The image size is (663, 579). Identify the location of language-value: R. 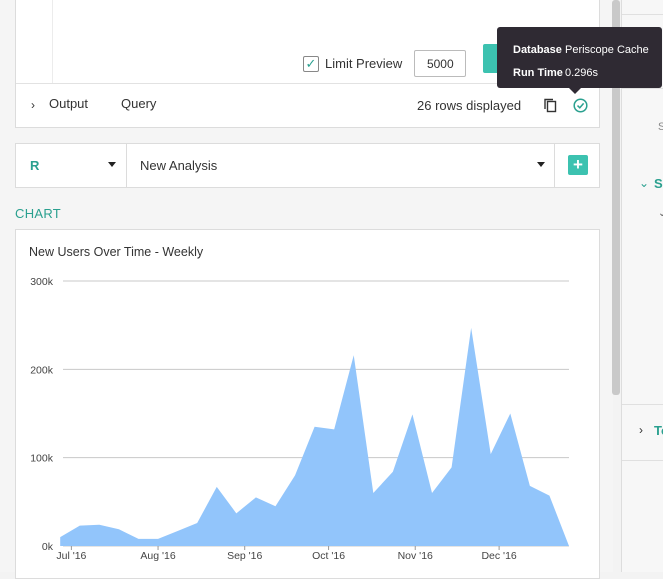
(35, 165).